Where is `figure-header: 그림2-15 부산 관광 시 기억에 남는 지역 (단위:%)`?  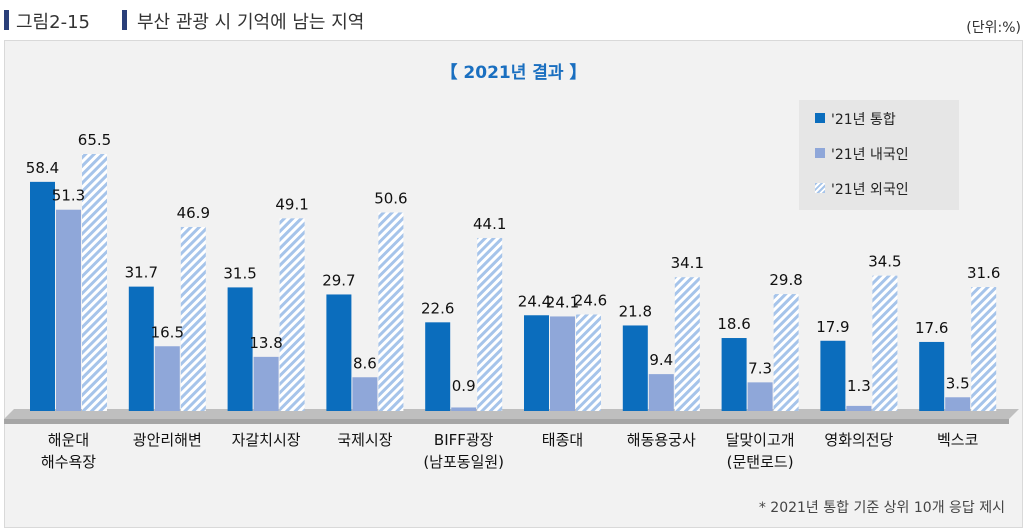 figure-header: 그림2-15 부산 관광 시 기억에 남는 지역 (단위:%) is located at coordinates (513, 20).